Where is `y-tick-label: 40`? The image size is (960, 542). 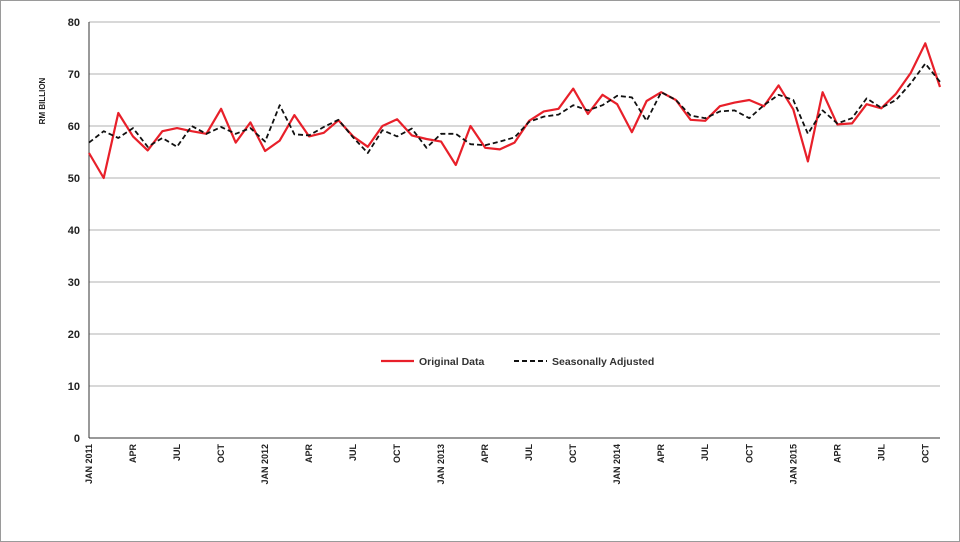
y-tick-label: 40 is located at coordinates (74, 231).